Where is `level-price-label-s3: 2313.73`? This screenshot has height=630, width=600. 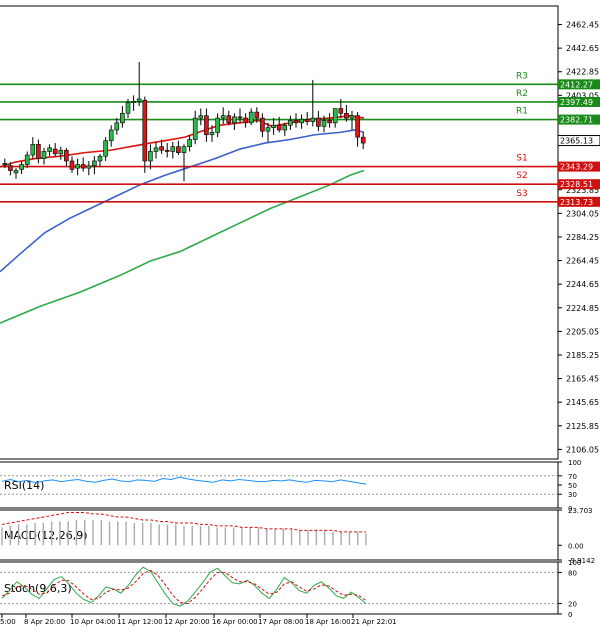
level-price-label-s3: 2313.73 is located at coordinates (576, 202).